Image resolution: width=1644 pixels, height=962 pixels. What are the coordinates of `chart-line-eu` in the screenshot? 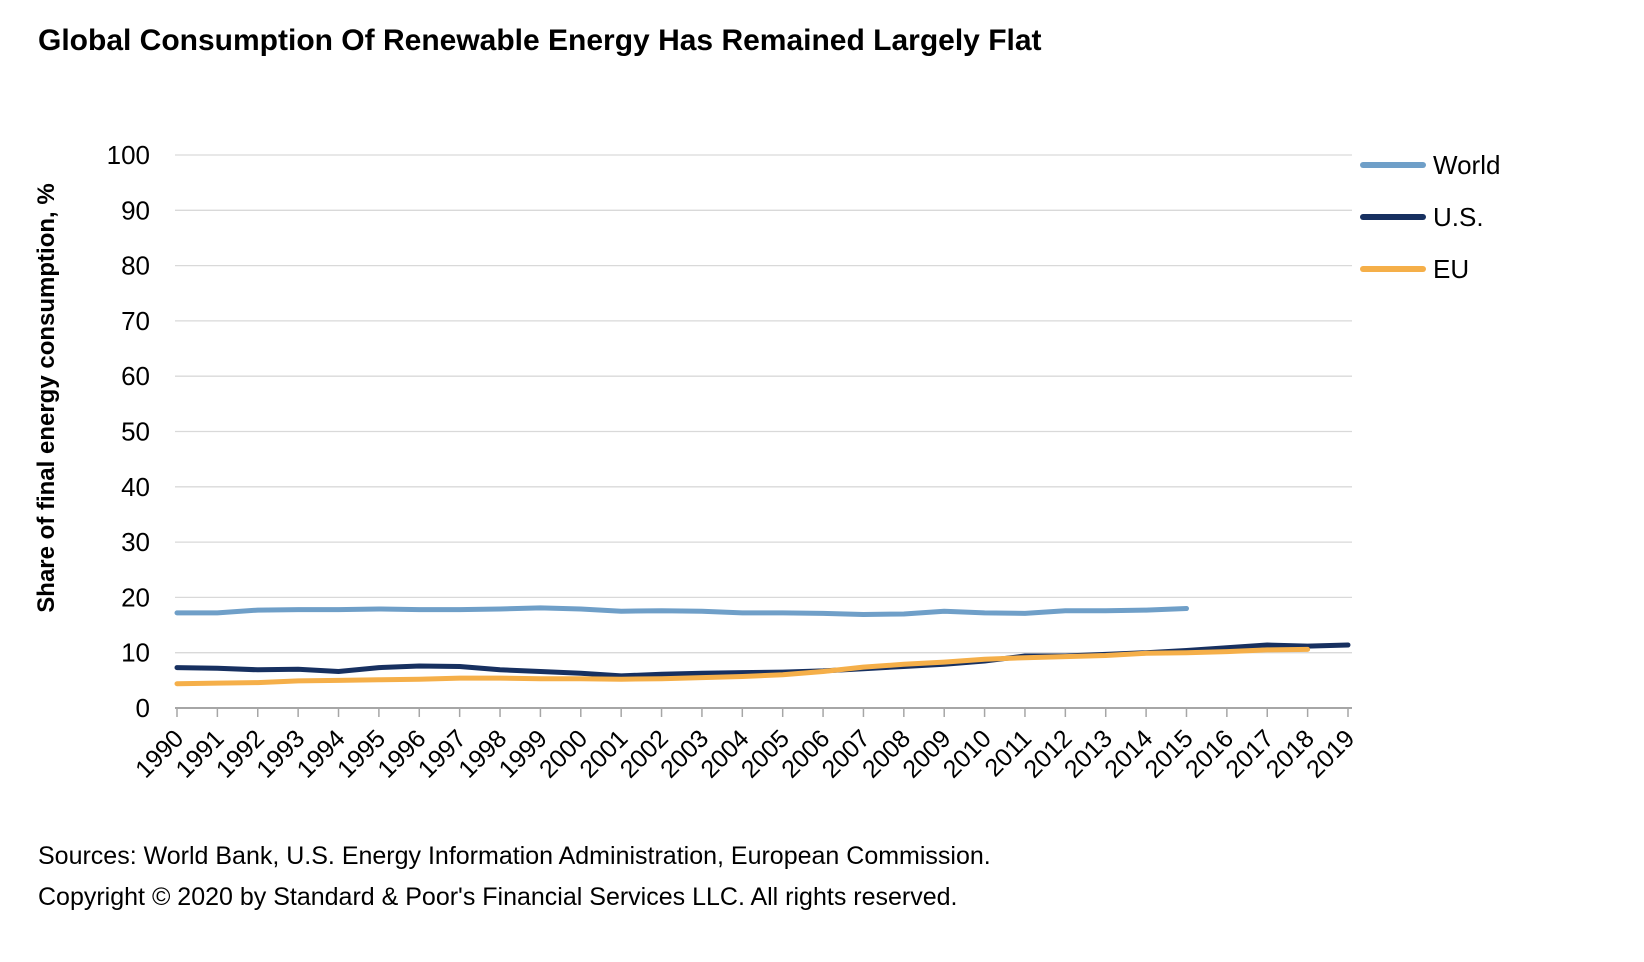 It's located at (742, 666).